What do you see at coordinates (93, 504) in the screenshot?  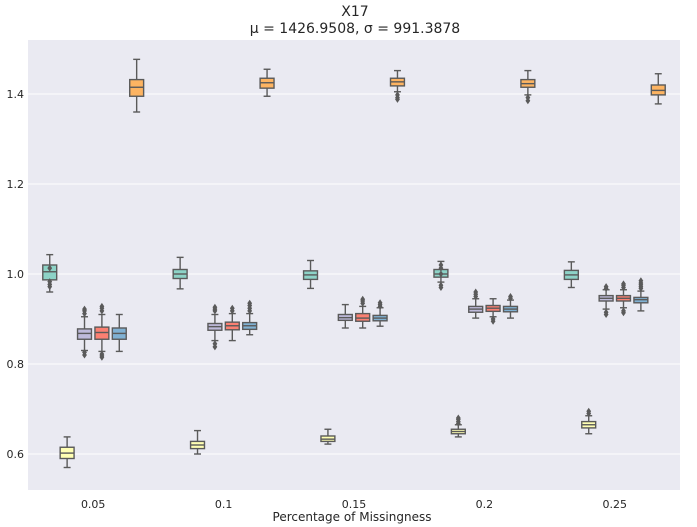 I see `x-tick-label: 0.05` at bounding box center [93, 504].